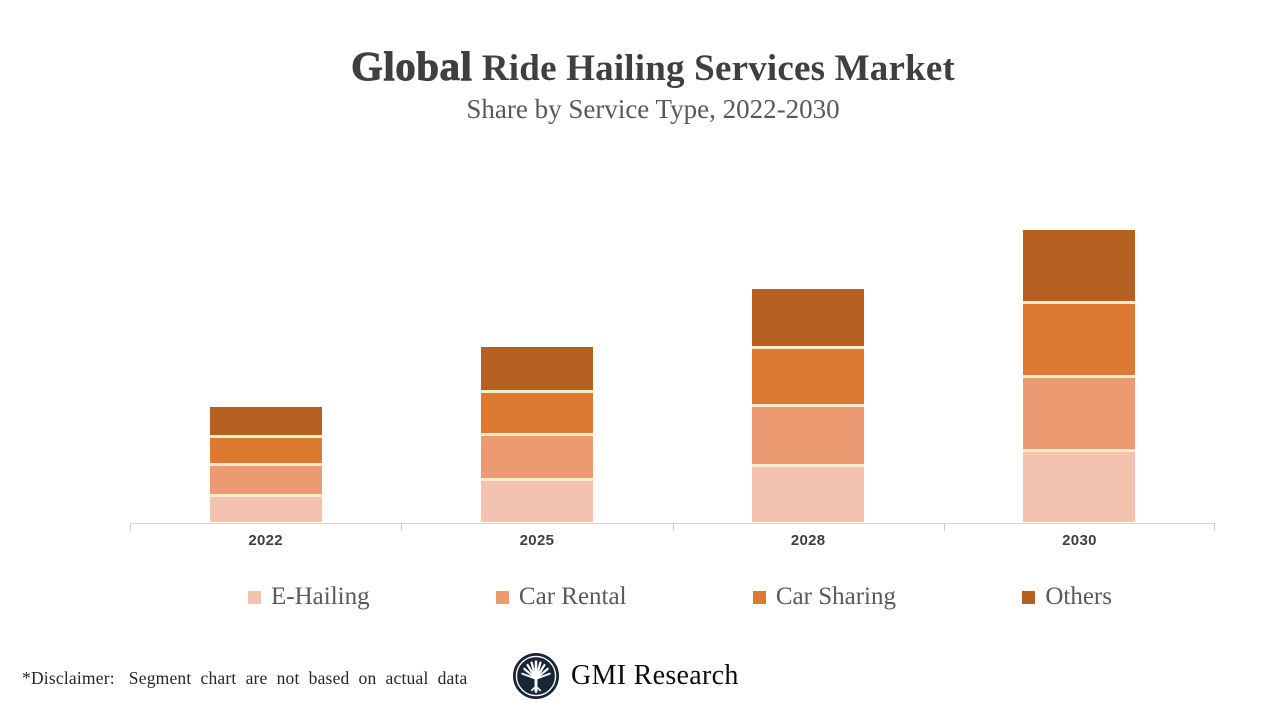 This screenshot has width=1280, height=720. What do you see at coordinates (1079, 412) in the screenshot?
I see `segment-car-rental-2030` at bounding box center [1079, 412].